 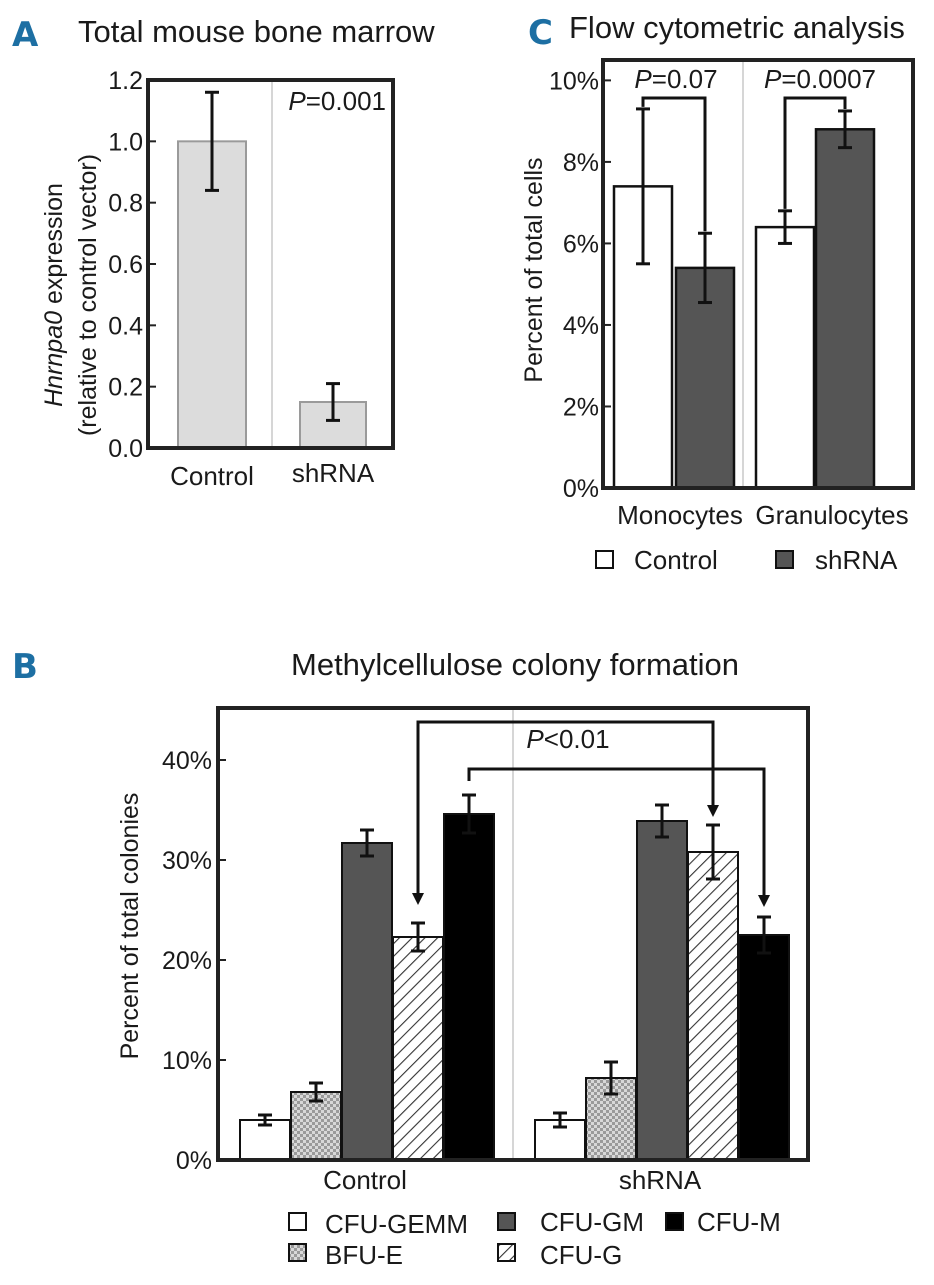 I want to click on panel-c-y-tick-label: 6%, so click(x=581, y=244).